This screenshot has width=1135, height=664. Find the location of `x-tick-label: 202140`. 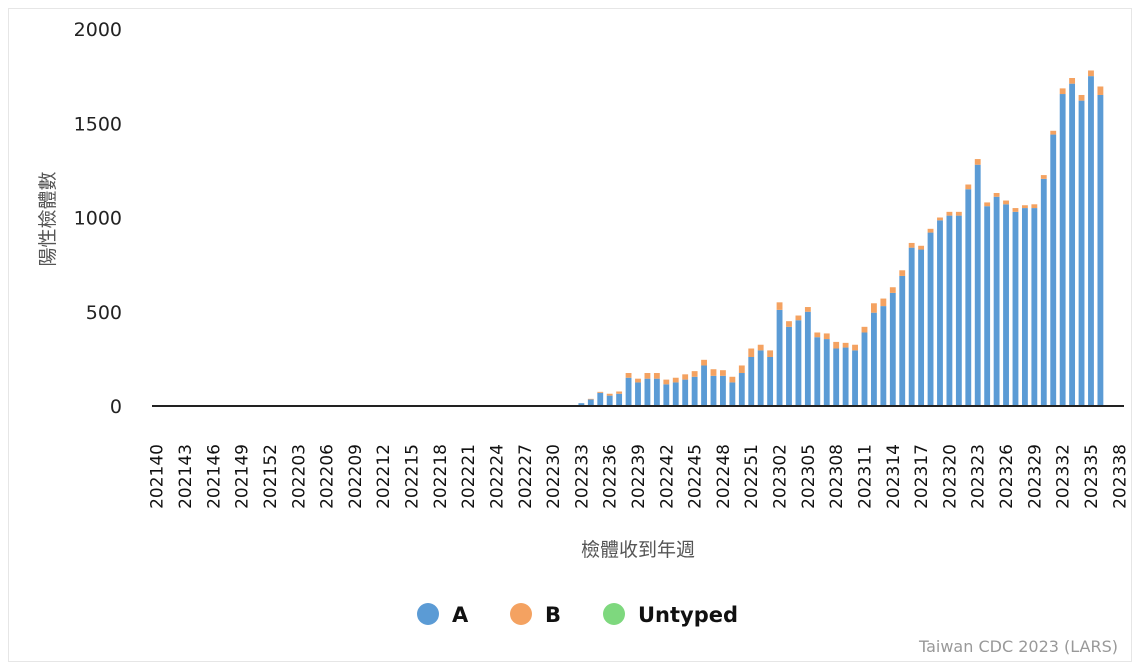

x-tick-label: 202140 is located at coordinates (158, 476).